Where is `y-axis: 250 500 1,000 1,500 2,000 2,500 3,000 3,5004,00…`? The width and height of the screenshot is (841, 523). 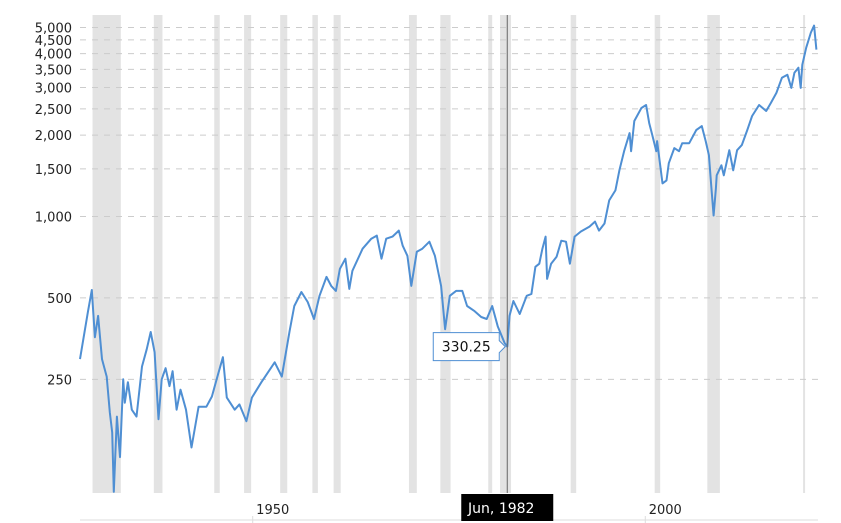
y-axis: 250 500 1,000 1,500 2,000 2,500 3,000 3,5004,00… is located at coordinates (53, 204).